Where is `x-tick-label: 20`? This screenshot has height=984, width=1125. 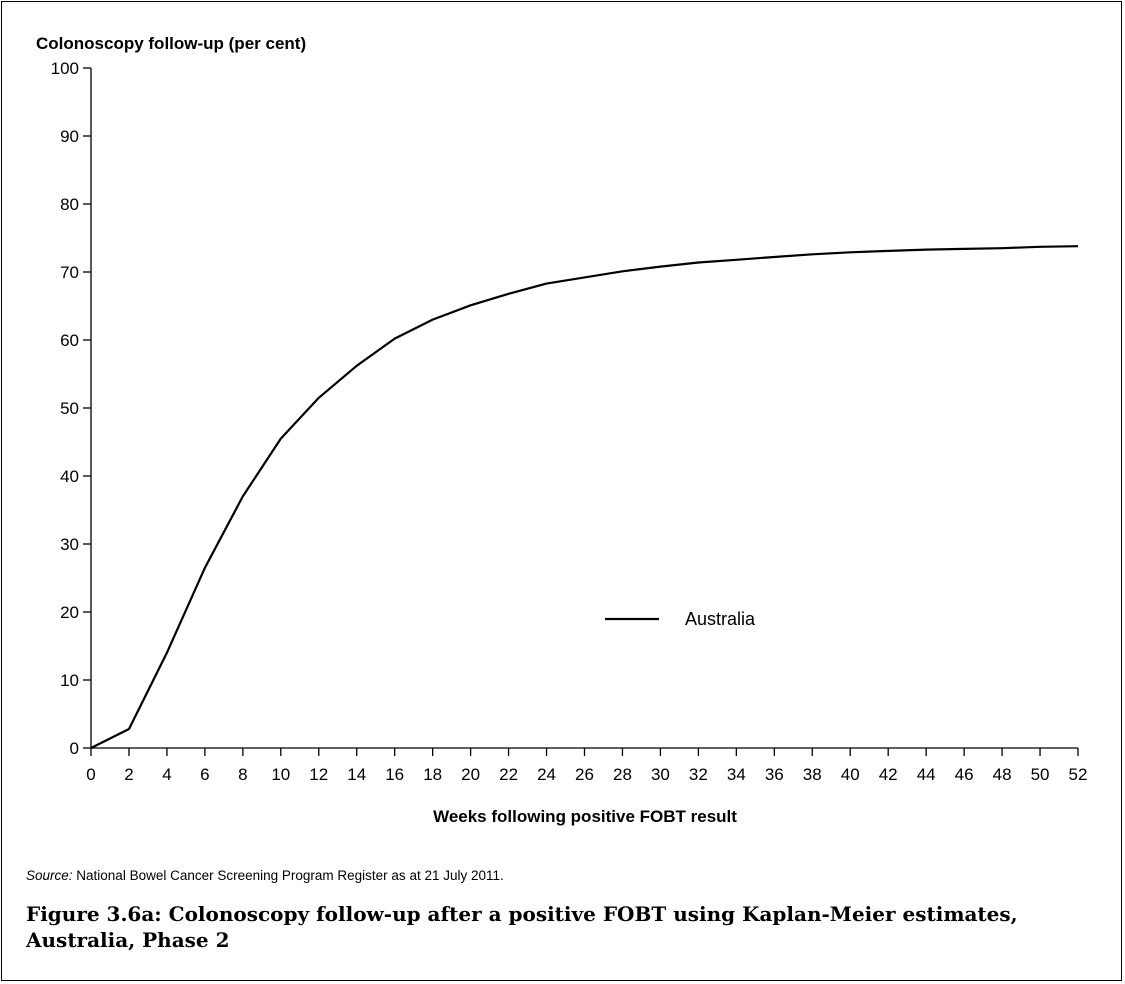
x-tick-label: 20 is located at coordinates (470, 774).